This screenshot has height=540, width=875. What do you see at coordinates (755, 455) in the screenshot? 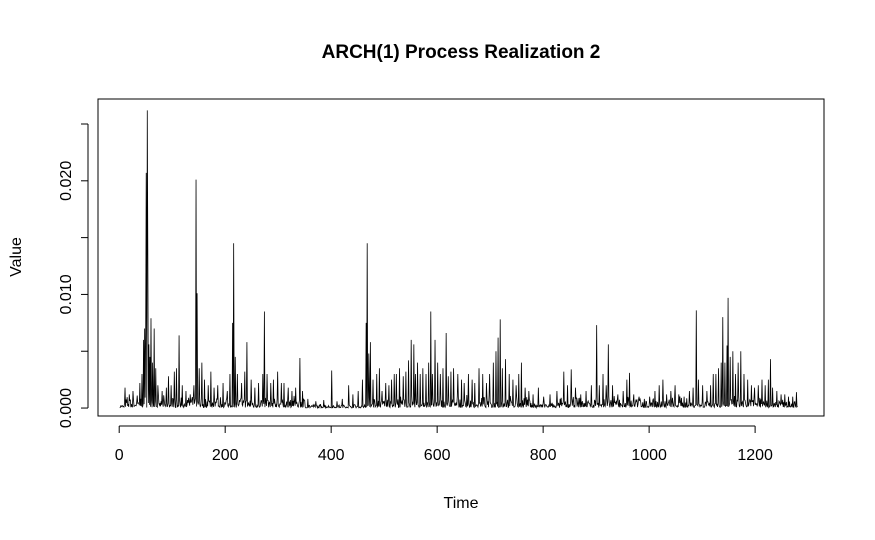
I see `x-tick-label: 1200` at bounding box center [755, 455].